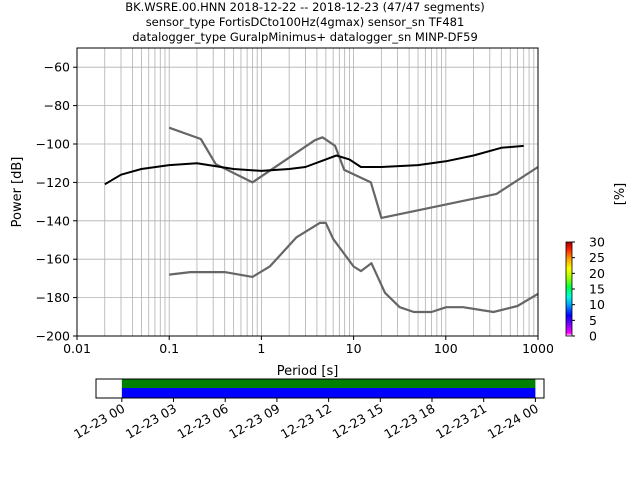 This screenshot has height=480, width=640. Describe the element at coordinates (513, 421) in the screenshot. I see `availability-tick-label: 12-24 00` at that location.